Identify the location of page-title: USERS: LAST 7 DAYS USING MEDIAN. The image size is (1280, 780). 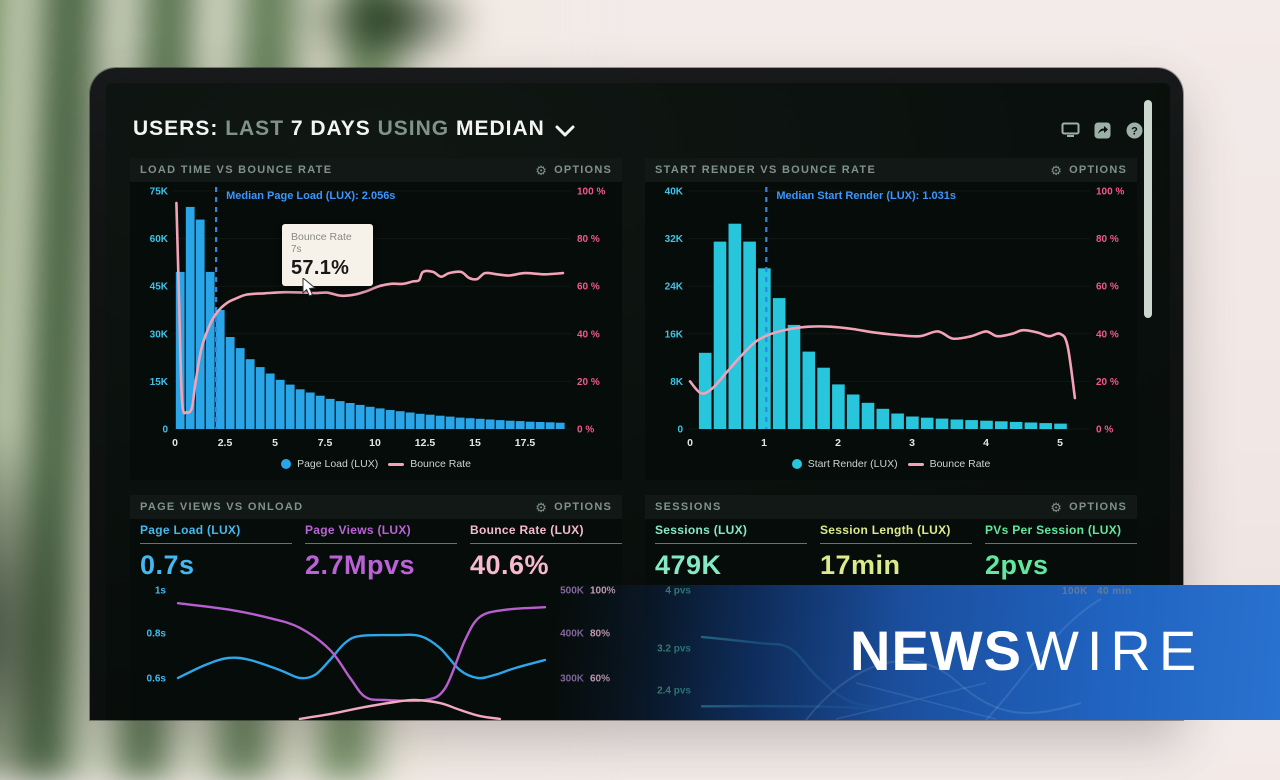
(339, 129).